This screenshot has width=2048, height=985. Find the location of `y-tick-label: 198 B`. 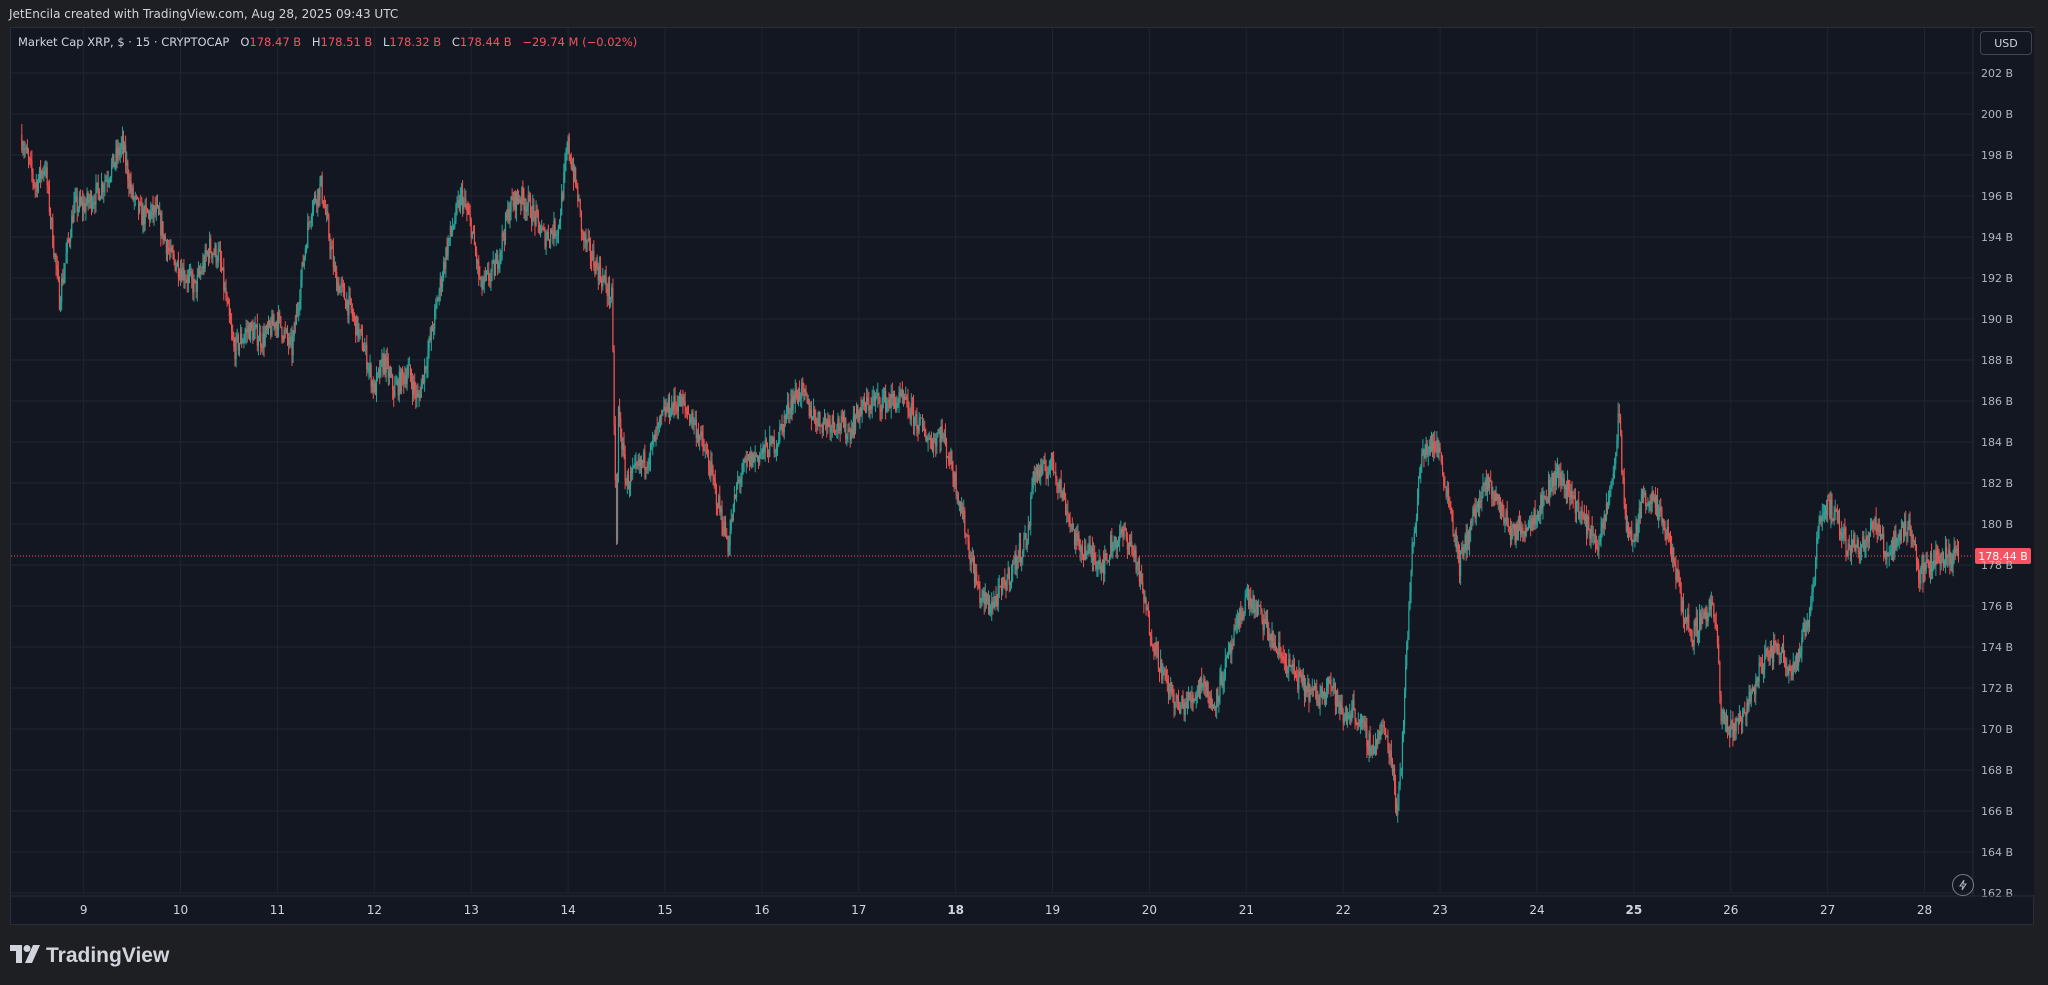

y-tick-label: 198 B is located at coordinates (1997, 155).